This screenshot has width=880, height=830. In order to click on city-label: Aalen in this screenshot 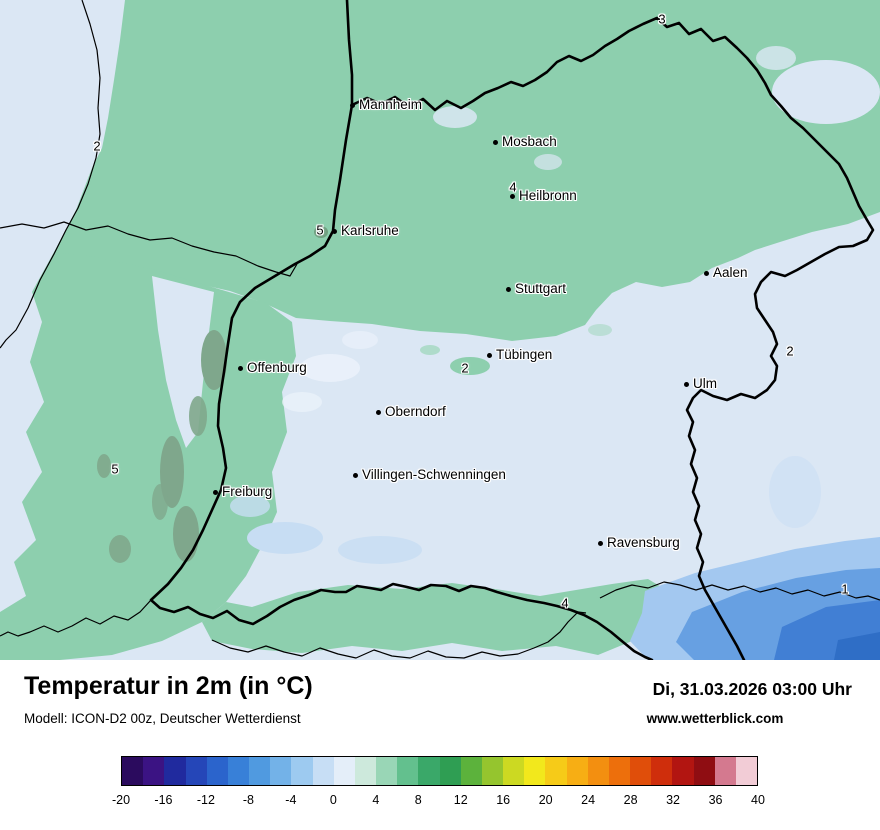, I will do `click(730, 272)`.